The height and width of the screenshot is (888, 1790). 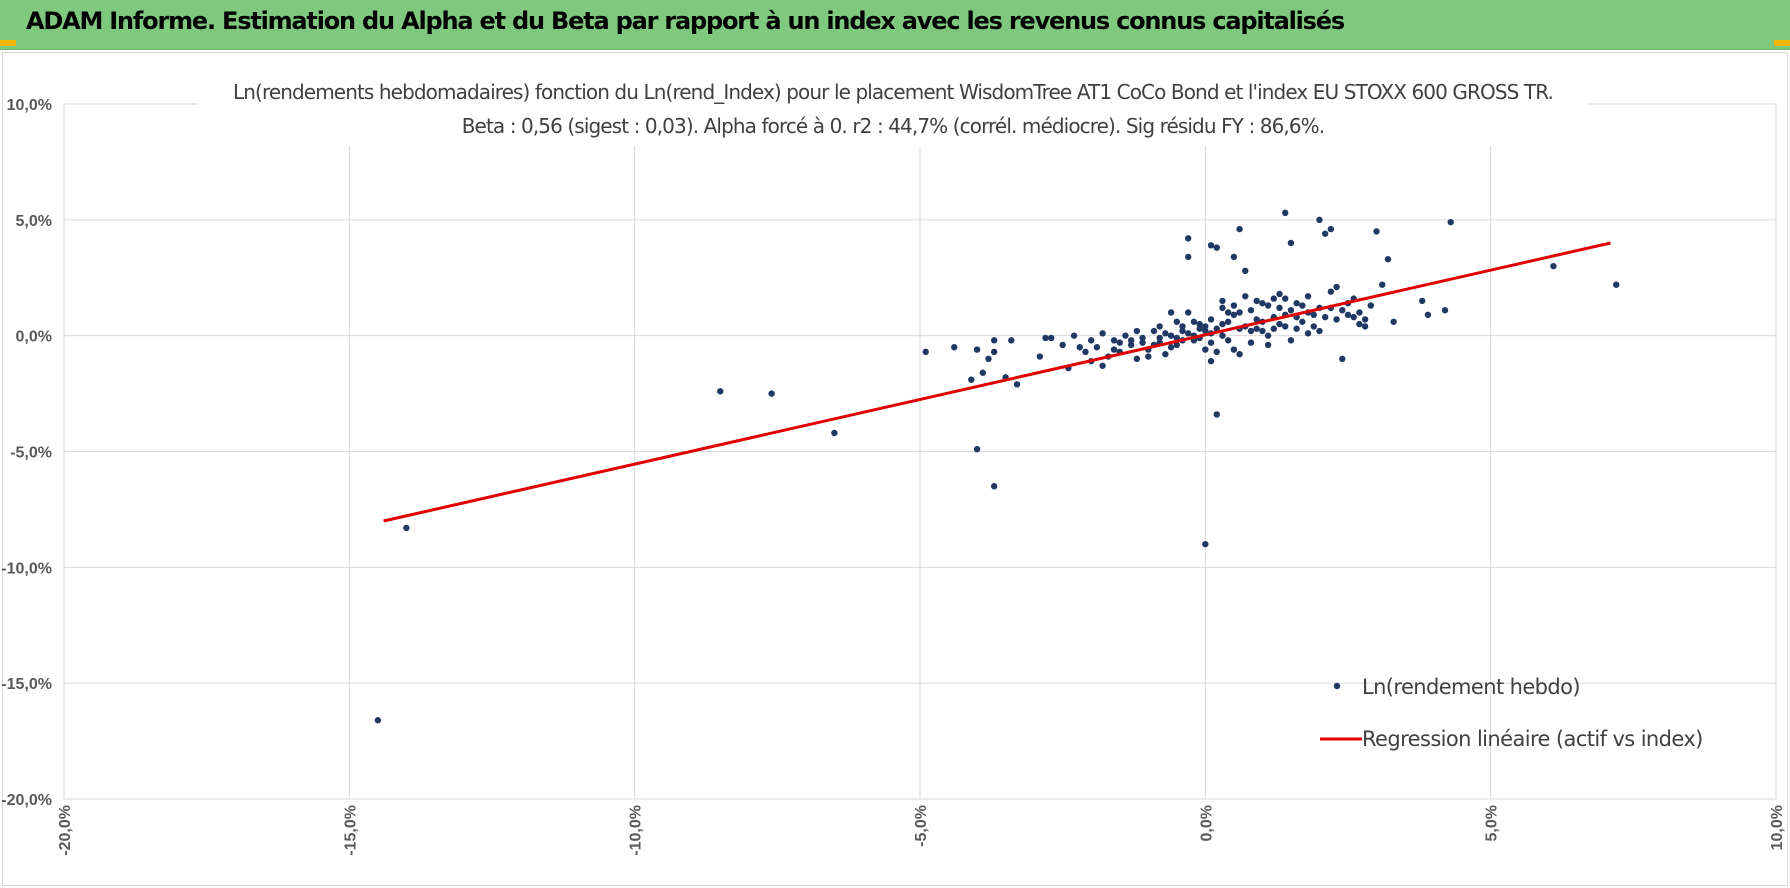 I want to click on y-tick-label: 10,0%, so click(x=29, y=105).